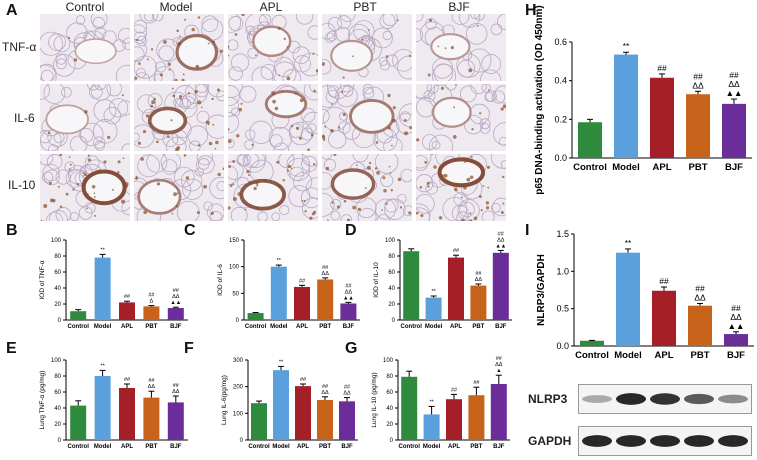 The image size is (757, 460). What do you see at coordinates (234, 241) in the screenshot?
I see `y-tick-label: 150` at bounding box center [234, 241].